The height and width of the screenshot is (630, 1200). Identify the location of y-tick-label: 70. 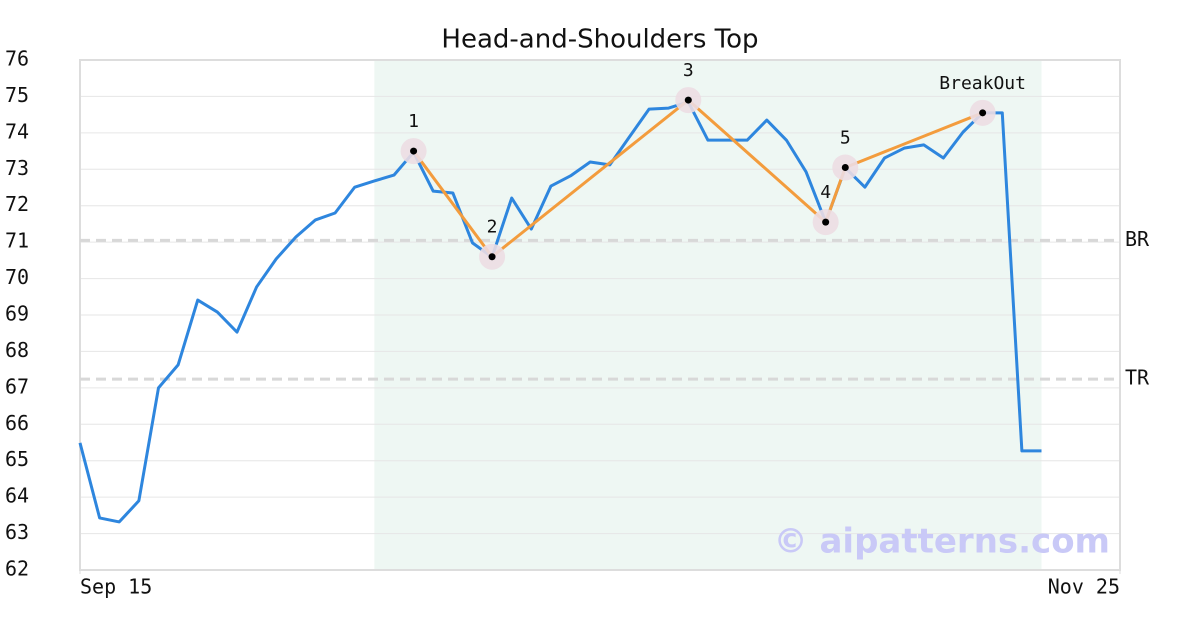
(17, 277).